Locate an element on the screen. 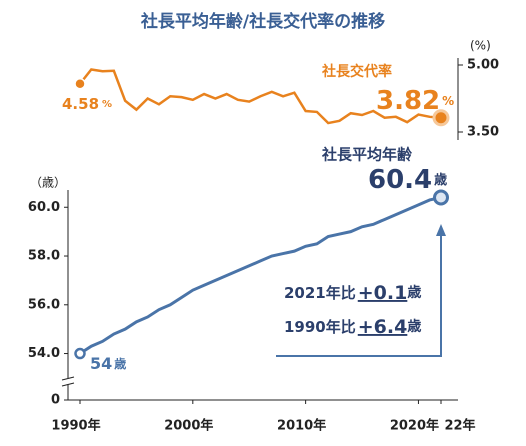  y2-axis-unit: (%) is located at coordinates (480, 46).